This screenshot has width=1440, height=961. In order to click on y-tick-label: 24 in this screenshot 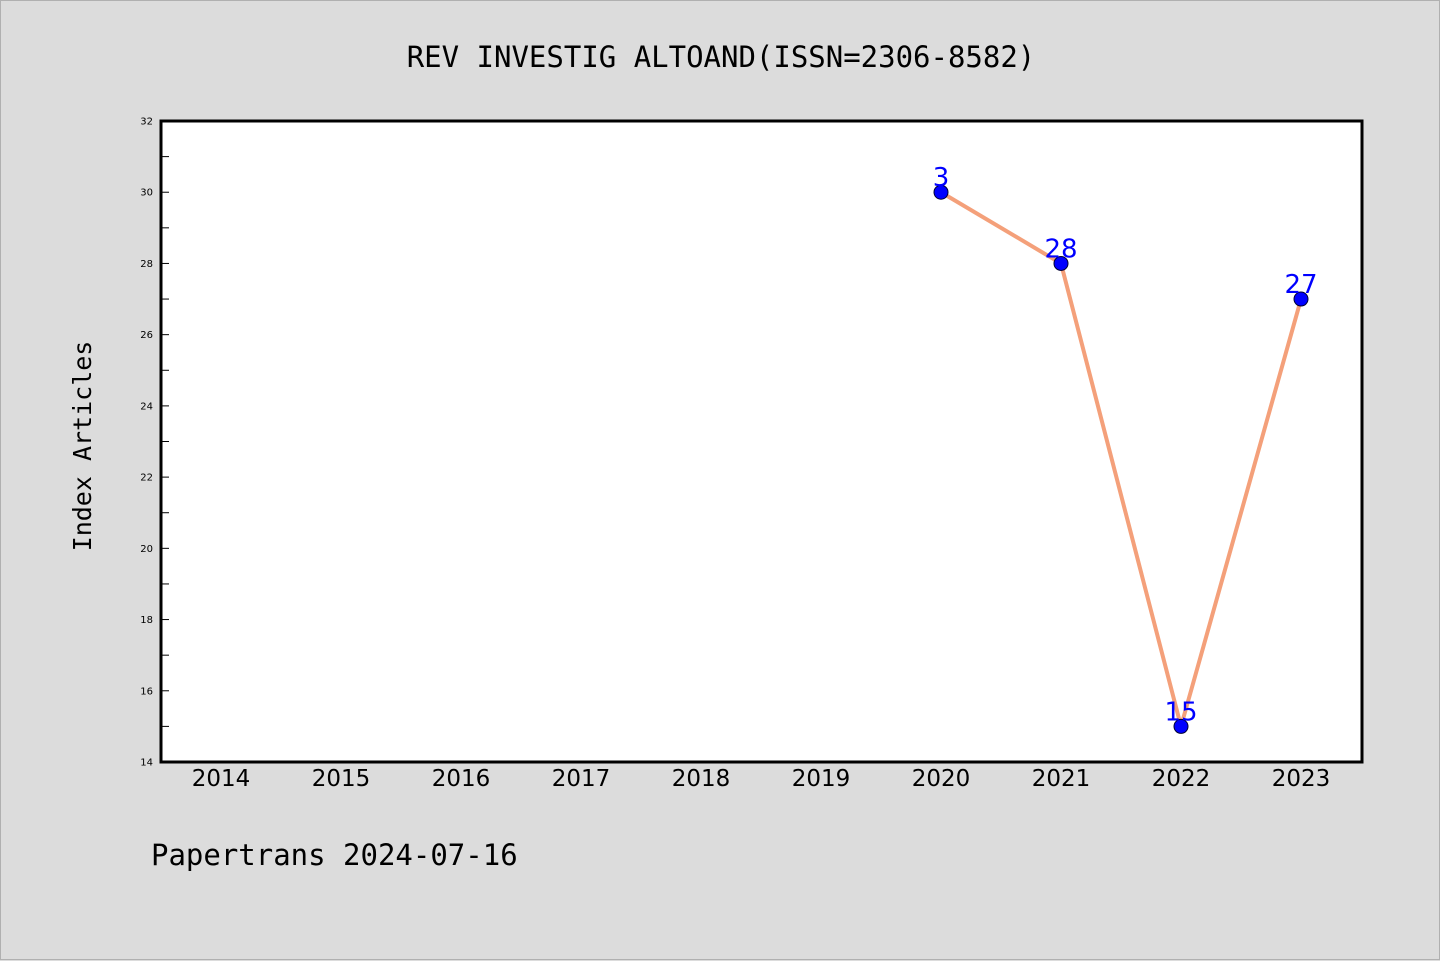, I will do `click(146, 406)`.